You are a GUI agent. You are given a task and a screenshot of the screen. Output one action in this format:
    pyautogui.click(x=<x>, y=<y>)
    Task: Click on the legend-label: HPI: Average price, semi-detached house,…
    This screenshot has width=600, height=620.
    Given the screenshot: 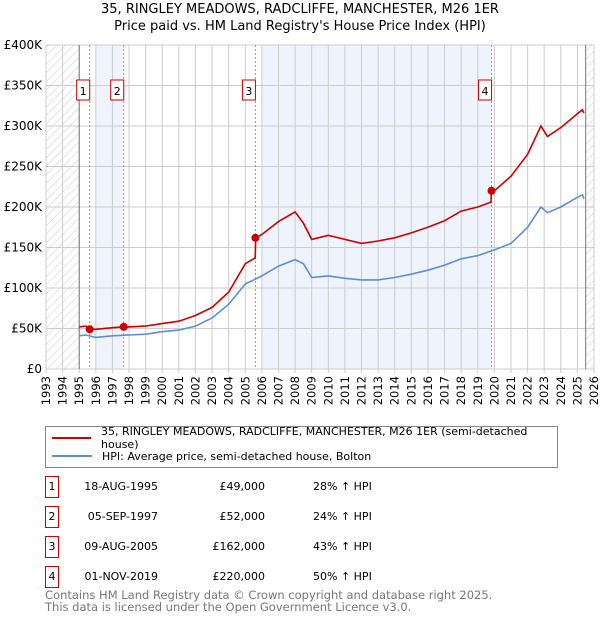 What is the action you would take?
    pyautogui.click(x=237, y=456)
    